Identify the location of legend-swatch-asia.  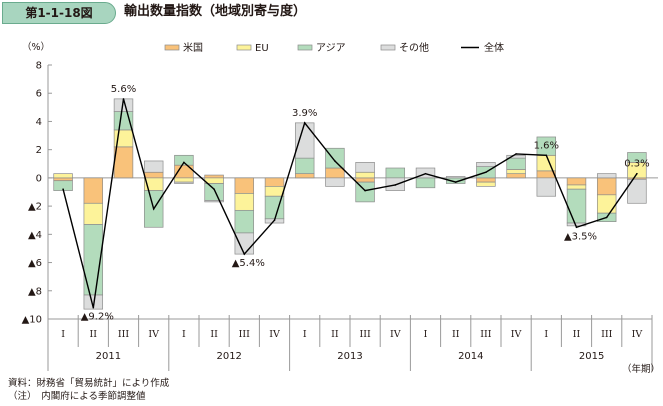
(305, 47).